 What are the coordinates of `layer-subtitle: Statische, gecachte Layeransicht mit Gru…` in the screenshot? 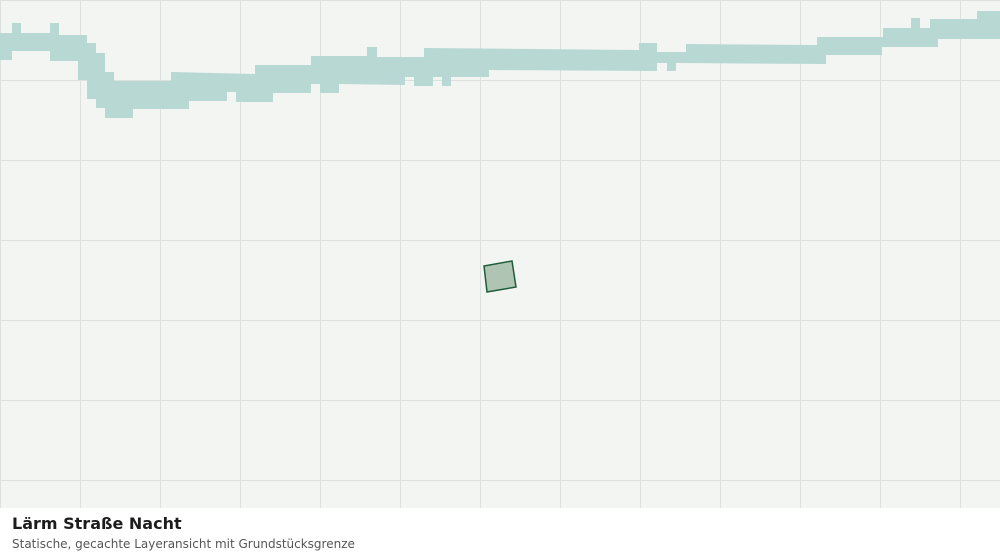 It's located at (183, 544).